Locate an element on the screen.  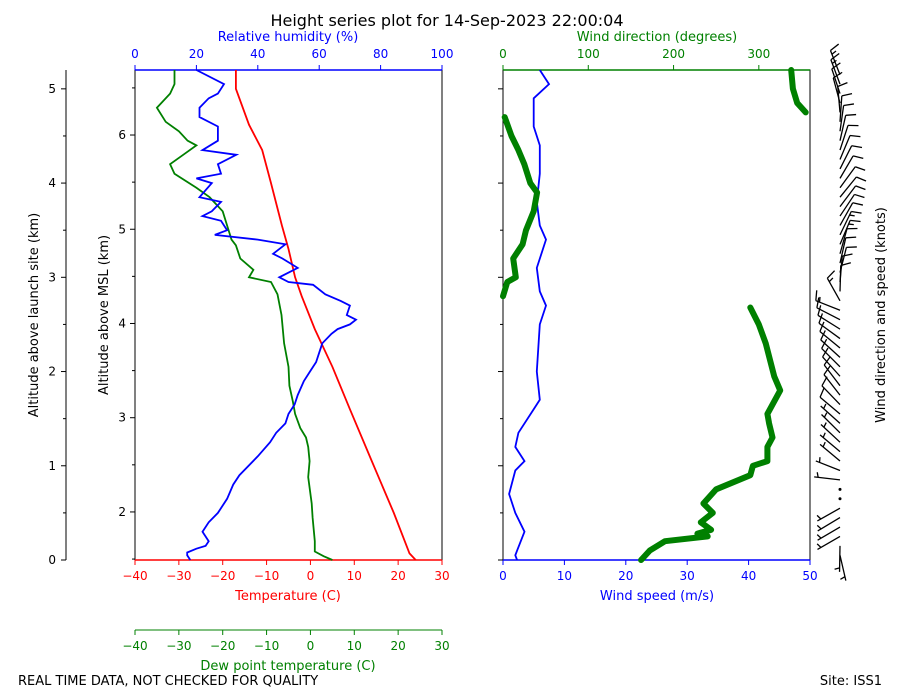
barb-axis-label: Wind direction and speed (knots) is located at coordinates (881, 315).